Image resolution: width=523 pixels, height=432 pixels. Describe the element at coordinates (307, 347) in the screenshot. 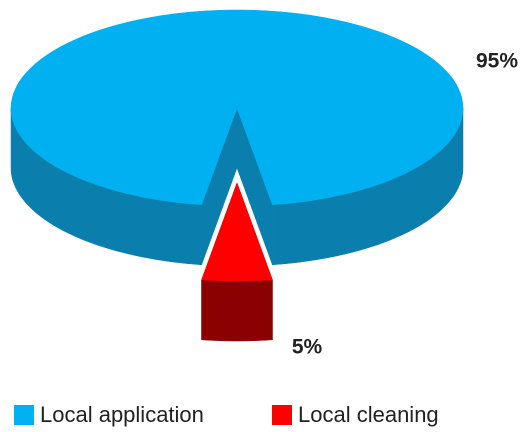

I see `value-label: 5%` at that location.